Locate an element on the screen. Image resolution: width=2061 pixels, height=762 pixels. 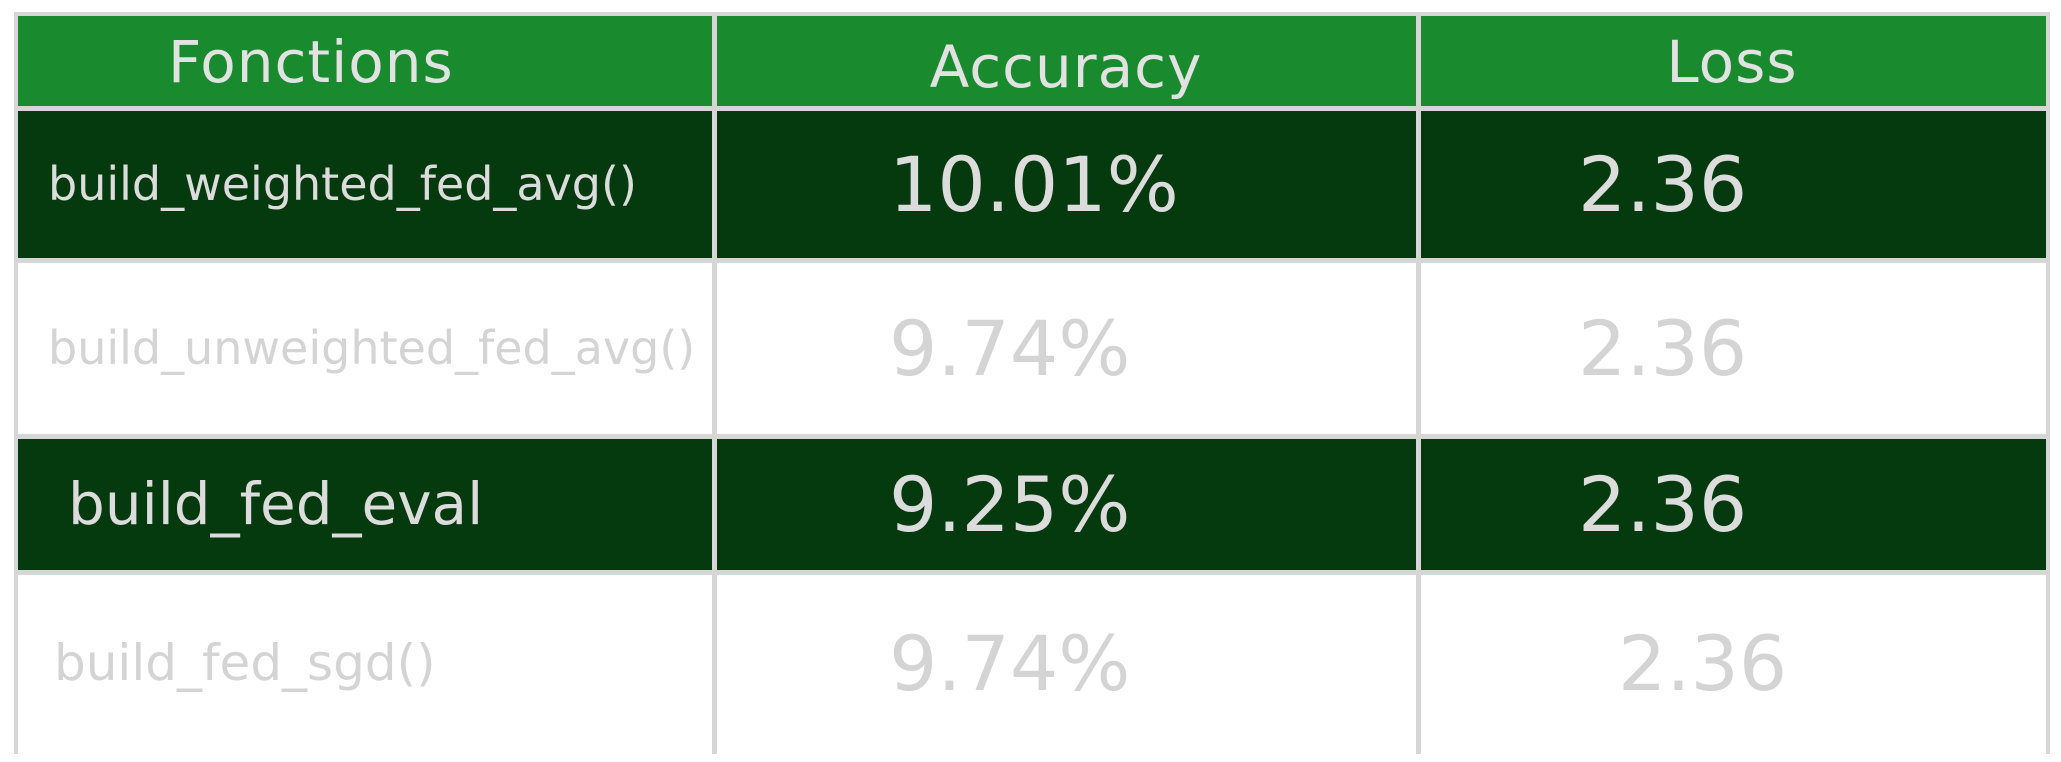
function-name: build_unweighted_fed_avg() is located at coordinates (372, 348).